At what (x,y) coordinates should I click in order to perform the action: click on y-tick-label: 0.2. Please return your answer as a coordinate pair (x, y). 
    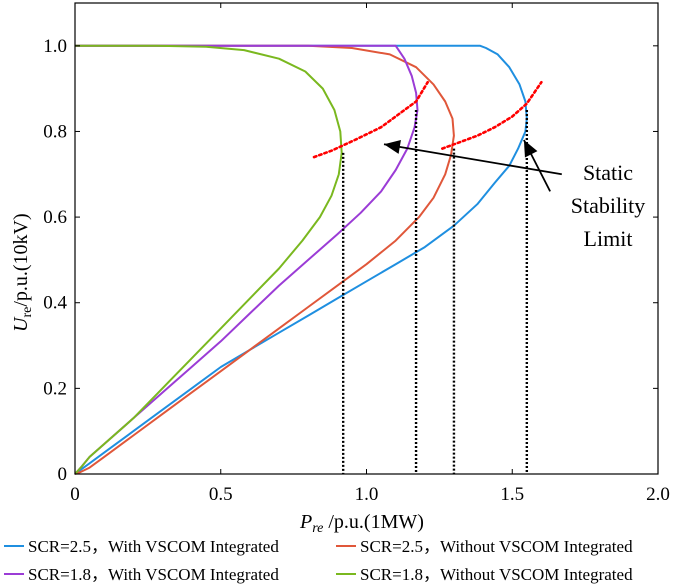
    Looking at the image, I should click on (55, 388).